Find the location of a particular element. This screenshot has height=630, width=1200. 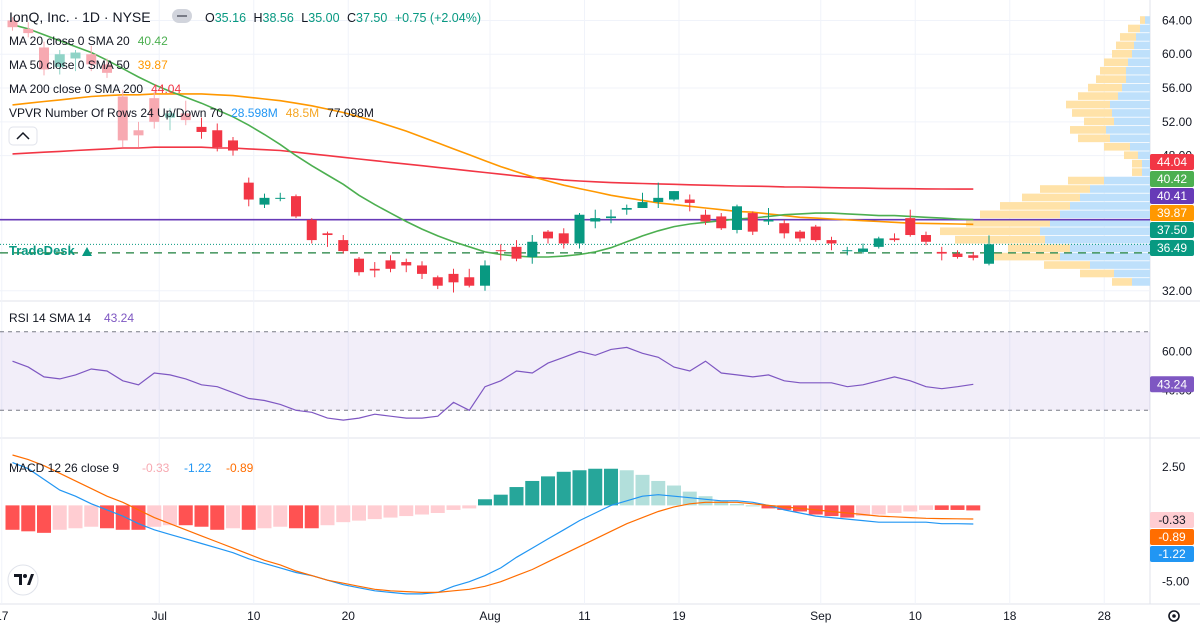

legend-value: 28.598M is located at coordinates (254, 113).